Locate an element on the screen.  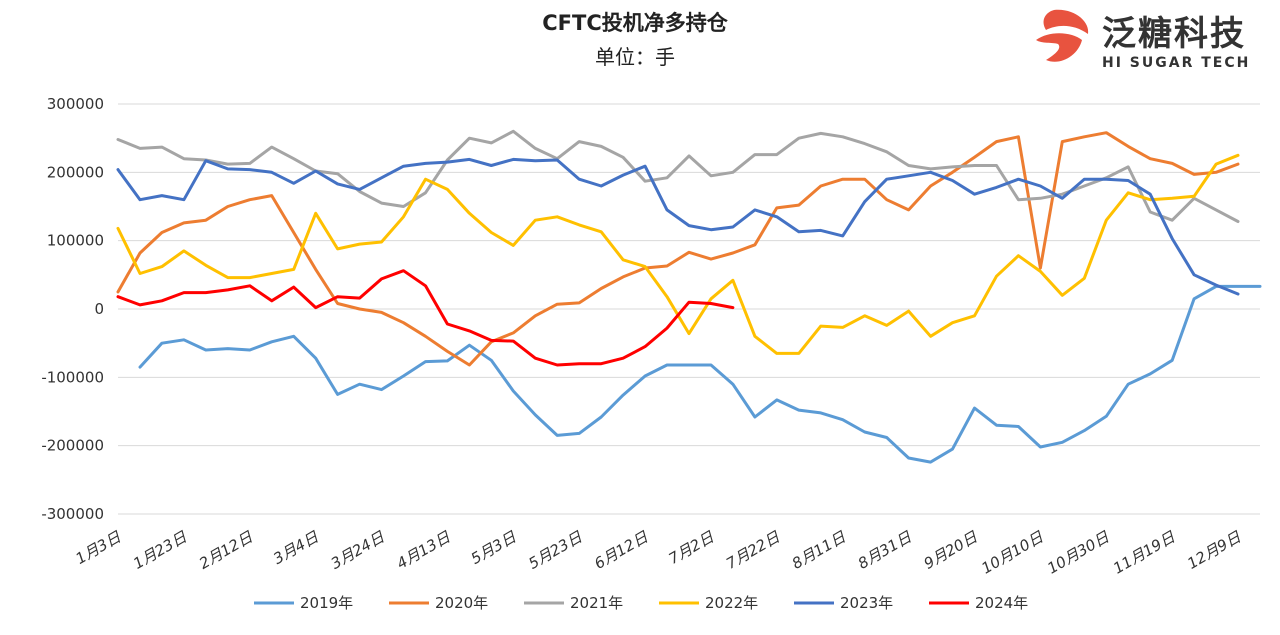
brand-logo: 泛糖科技 HI SUGAR TECH is located at coordinates (1143, 40).